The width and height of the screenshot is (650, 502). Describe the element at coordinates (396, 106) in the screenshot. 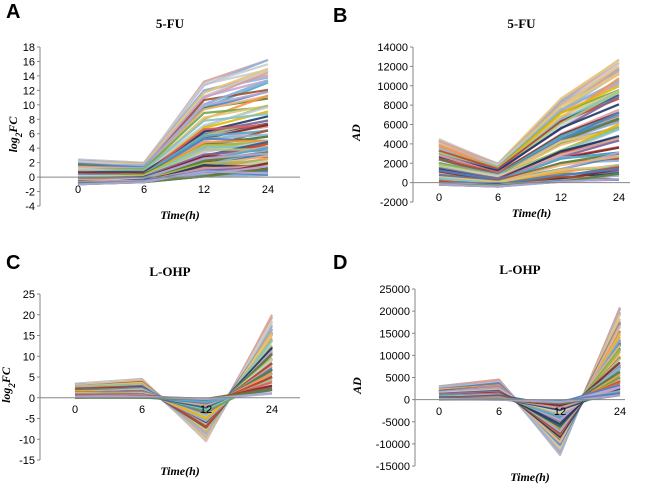

I see `y-tick-label: 8000` at that location.